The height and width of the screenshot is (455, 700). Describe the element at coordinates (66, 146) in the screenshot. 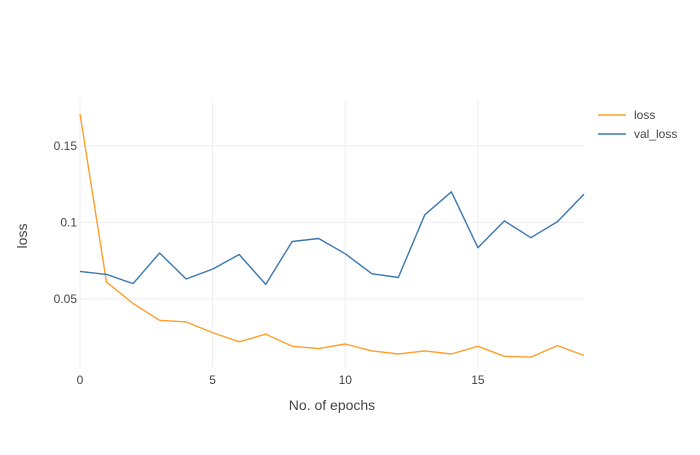

I see `y-tick-label: 0.15` at that location.